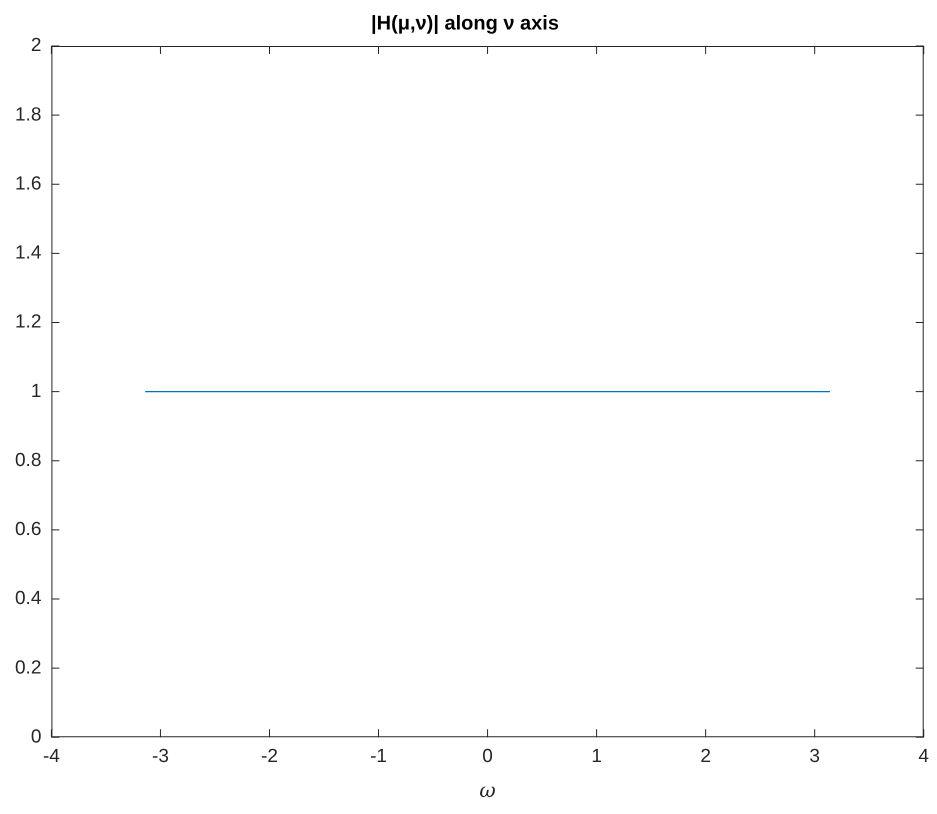  Describe the element at coordinates (487, 790) in the screenshot. I see `x-axis-title: ω` at that location.